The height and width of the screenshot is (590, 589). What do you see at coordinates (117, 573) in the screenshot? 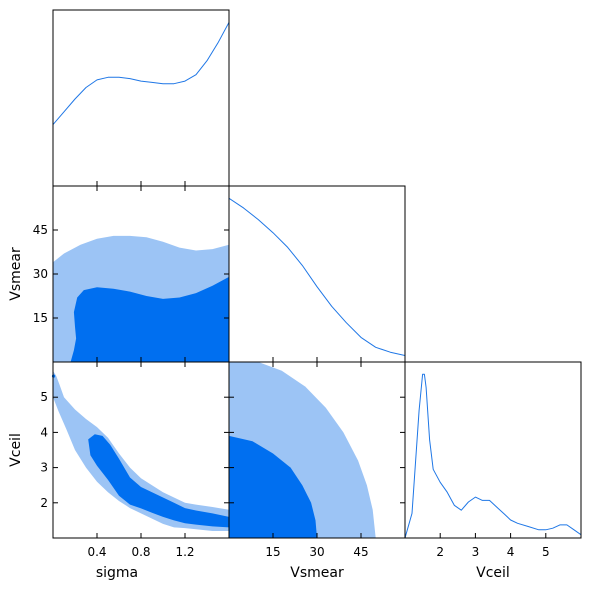
I see `x-axis-label-sigma: sigma` at bounding box center [117, 573].